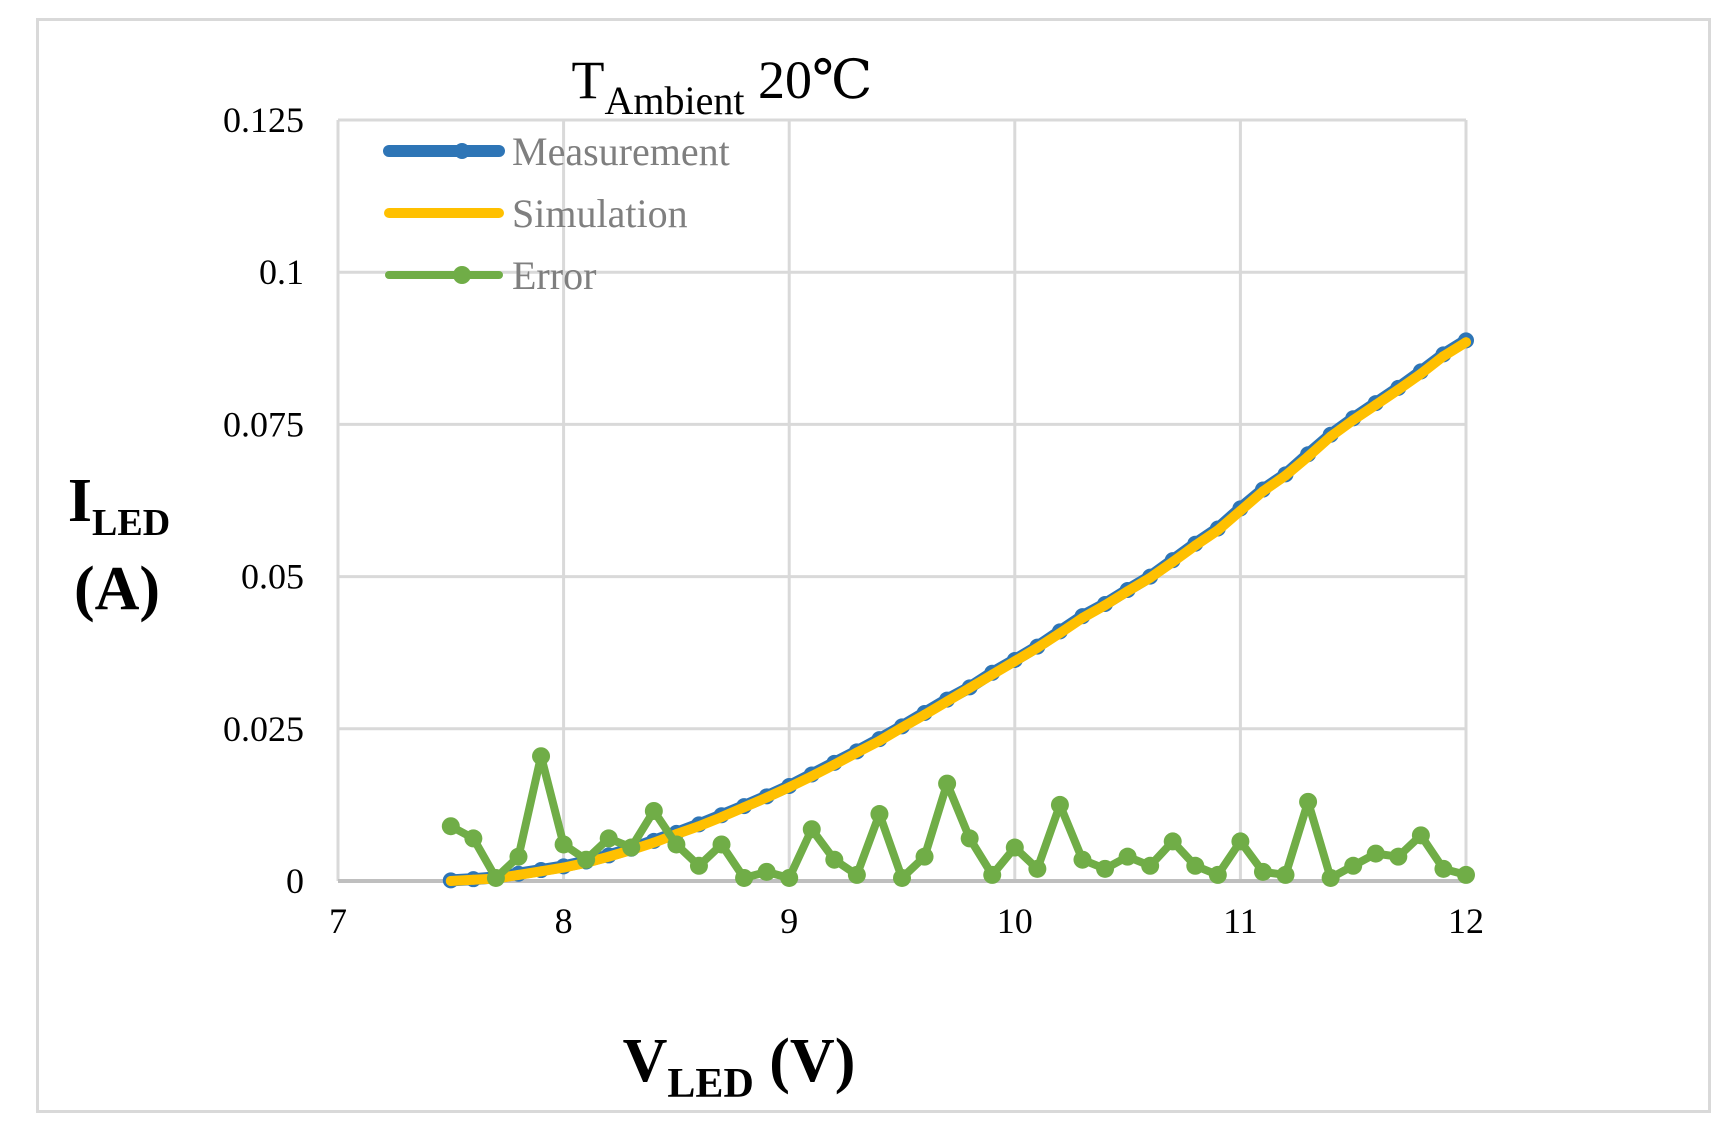 Image resolution: width=1728 pixels, height=1139 pixels. What do you see at coordinates (295, 881) in the screenshot?
I see `y-tick-label: 0` at bounding box center [295, 881].